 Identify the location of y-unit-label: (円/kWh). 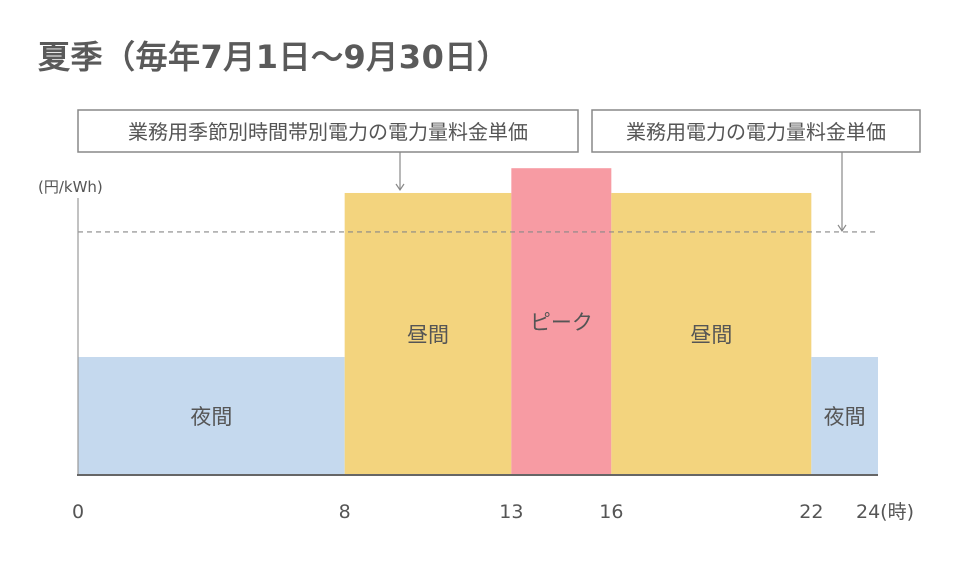
(70, 187).